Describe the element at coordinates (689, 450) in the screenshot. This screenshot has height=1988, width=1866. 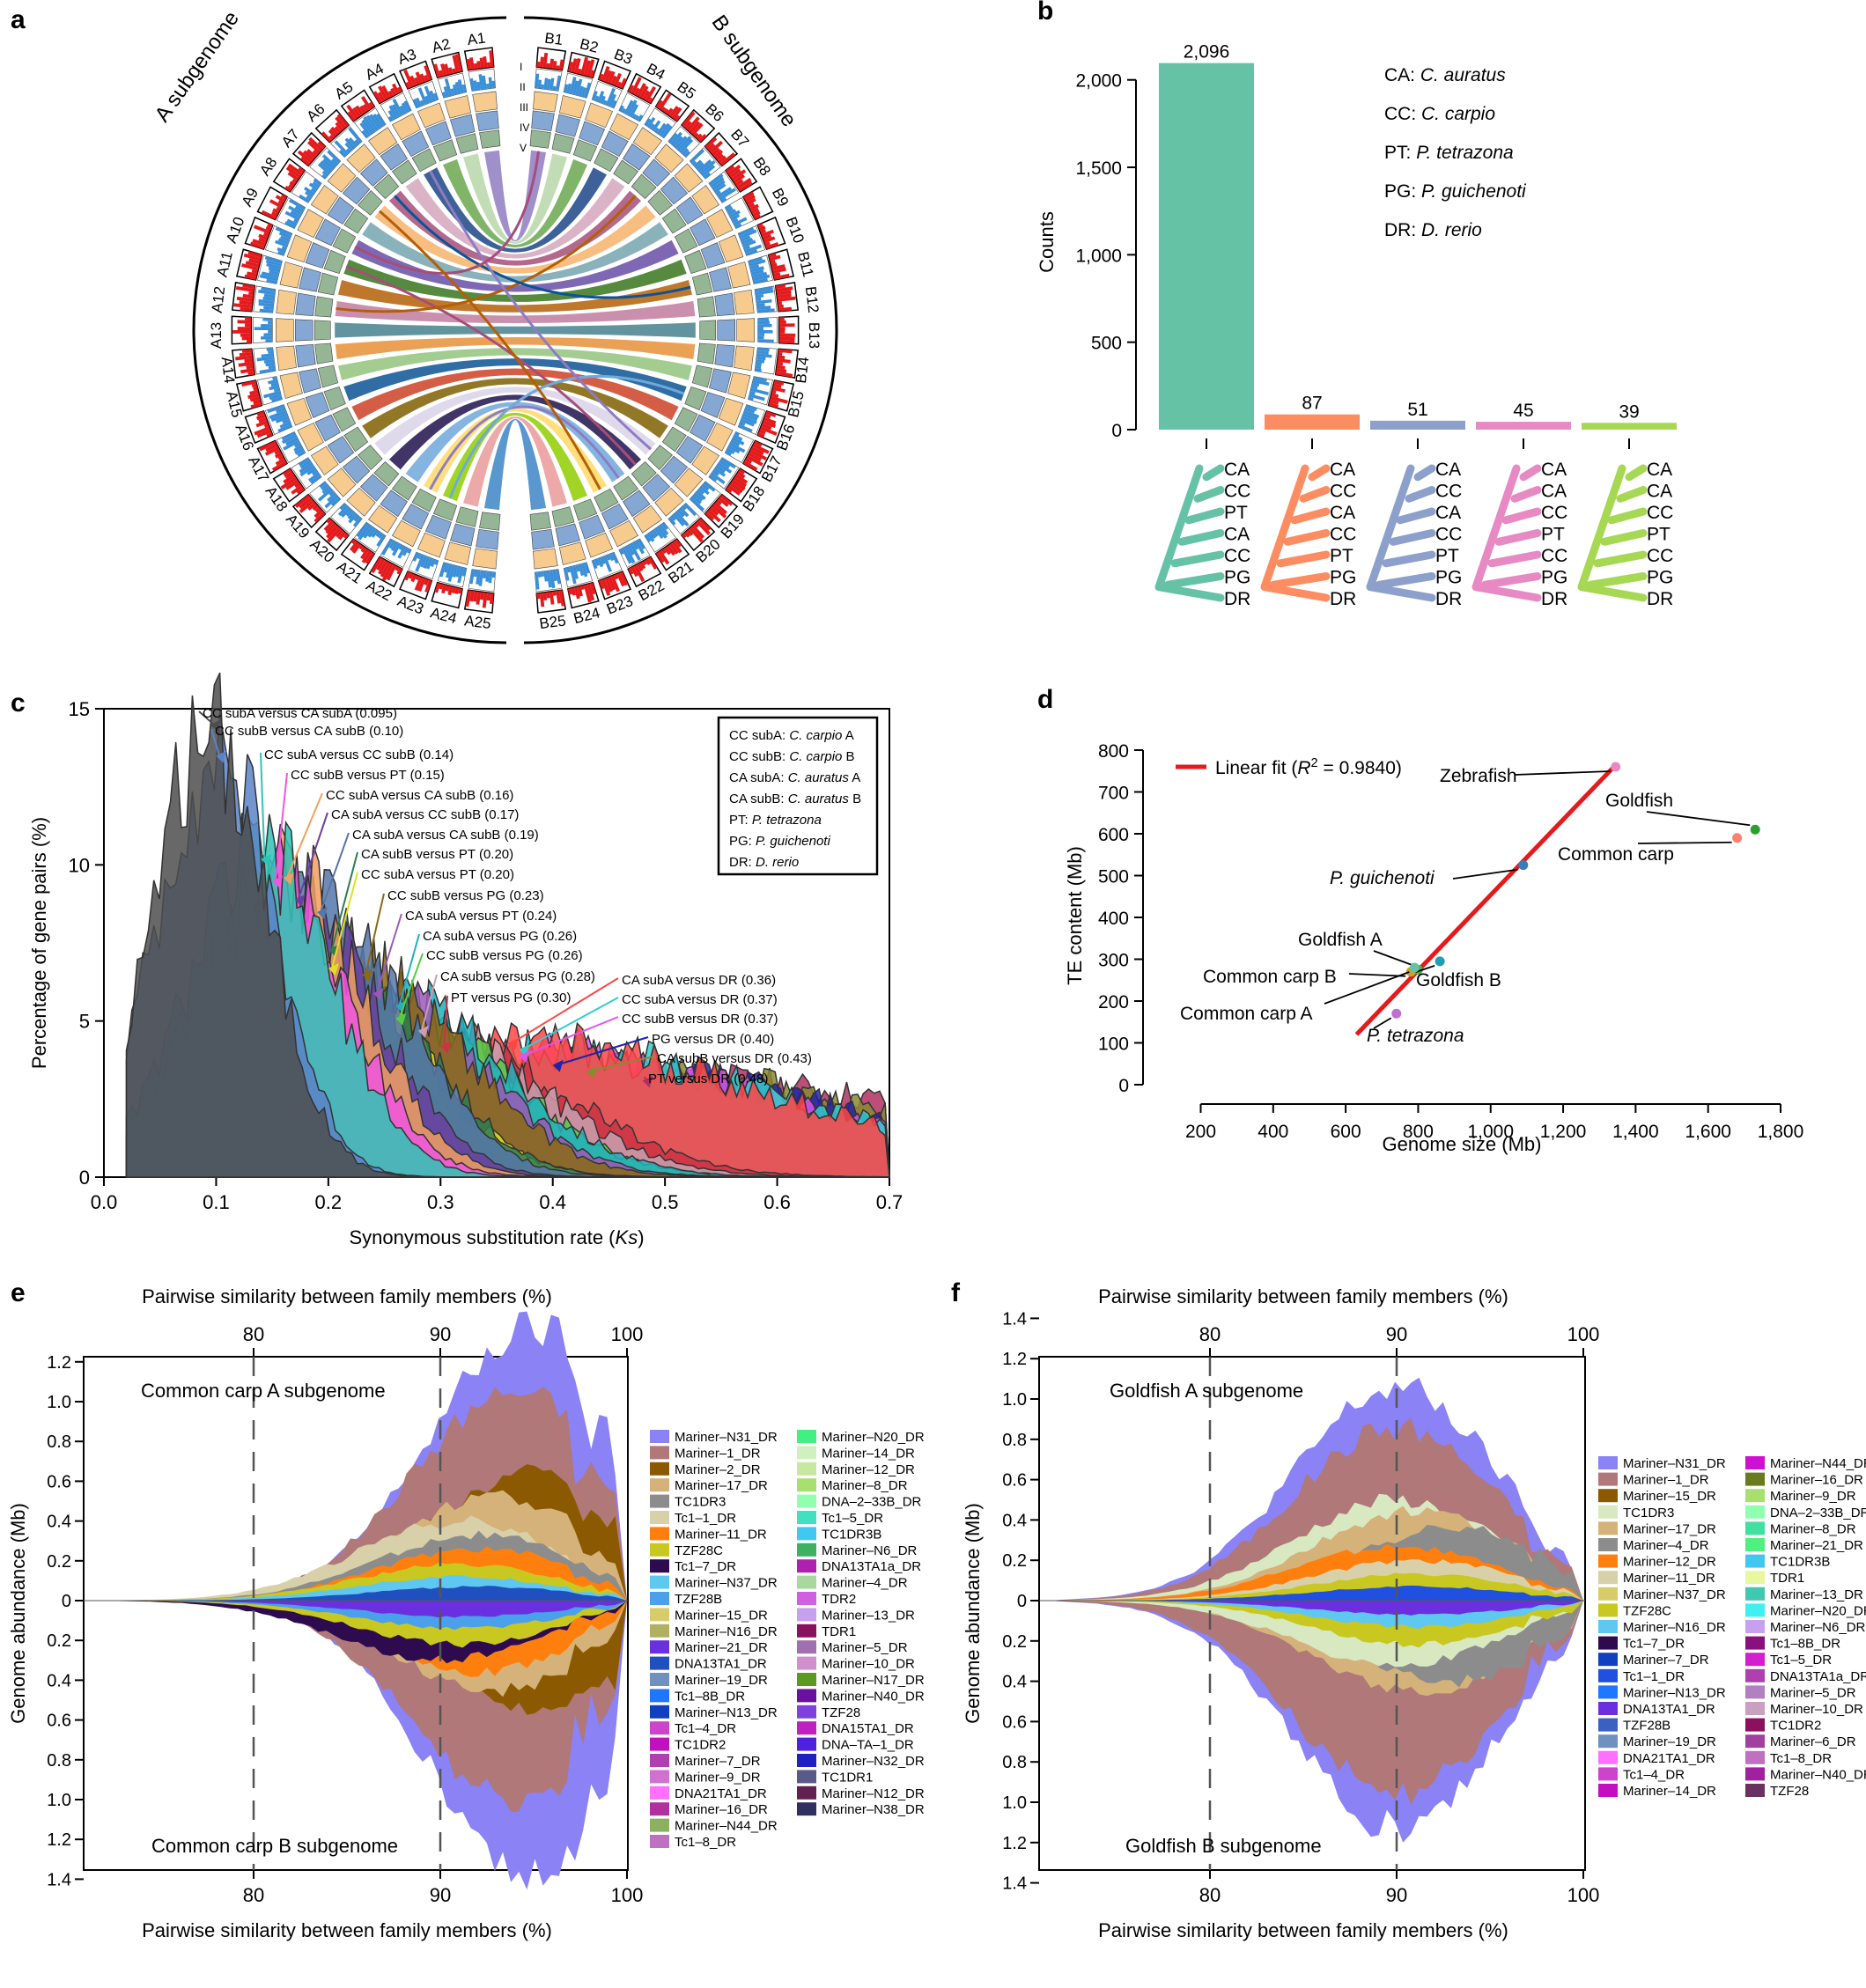
I see `circos-track-4-B18` at that location.